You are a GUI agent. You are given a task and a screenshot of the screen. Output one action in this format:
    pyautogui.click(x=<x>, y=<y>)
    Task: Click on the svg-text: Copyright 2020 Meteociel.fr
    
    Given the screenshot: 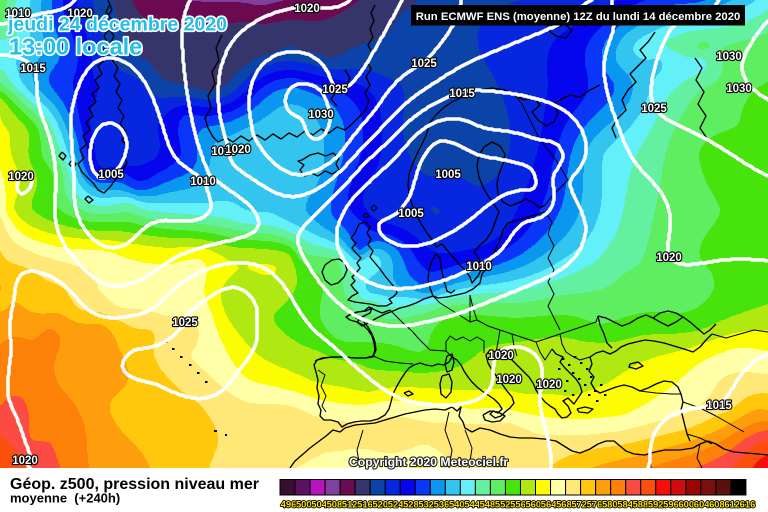 What is the action you would take?
    pyautogui.click(x=428, y=462)
    